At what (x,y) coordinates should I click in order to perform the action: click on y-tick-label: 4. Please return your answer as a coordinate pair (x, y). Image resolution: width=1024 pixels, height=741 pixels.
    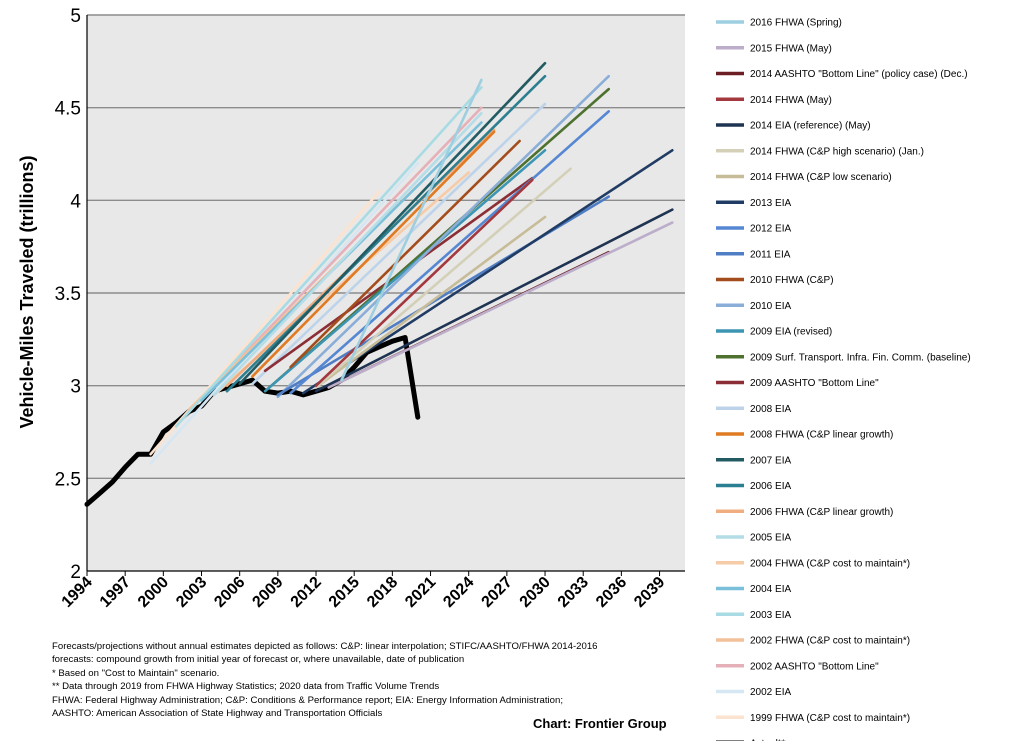
    Looking at the image, I should click on (75, 201).